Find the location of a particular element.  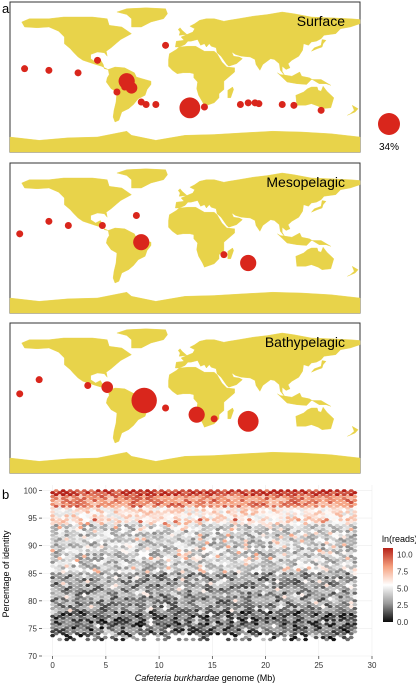

size-legend-label: 34% is located at coordinates (389, 147).